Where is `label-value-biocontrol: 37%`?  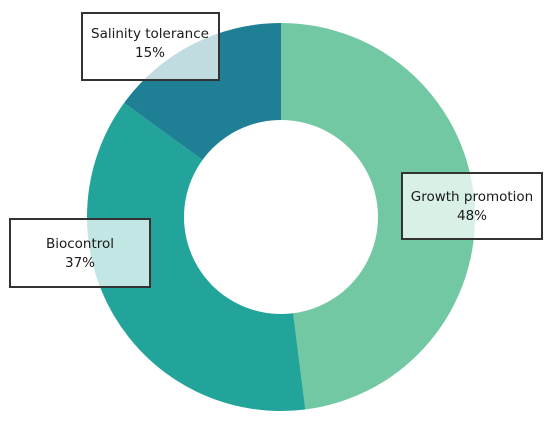 label-value-biocontrol: 37% is located at coordinates (80, 263).